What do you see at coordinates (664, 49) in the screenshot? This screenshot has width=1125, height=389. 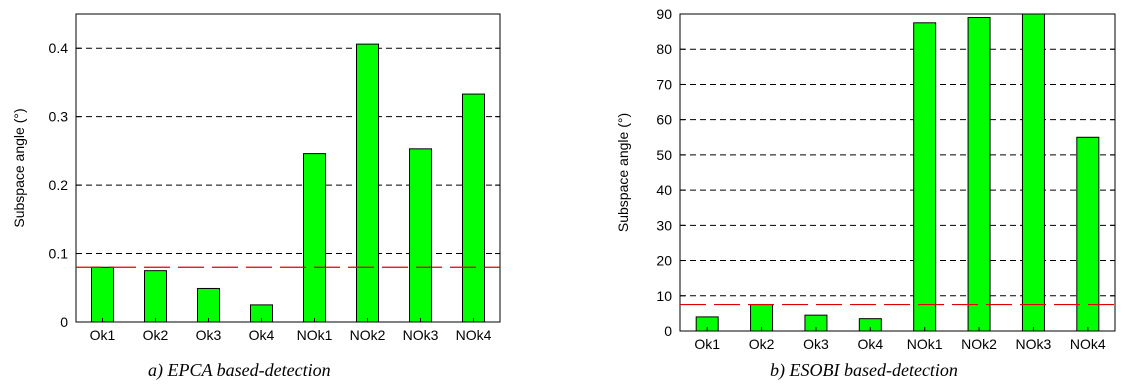 I see `y-tick-label: 80` at bounding box center [664, 49].